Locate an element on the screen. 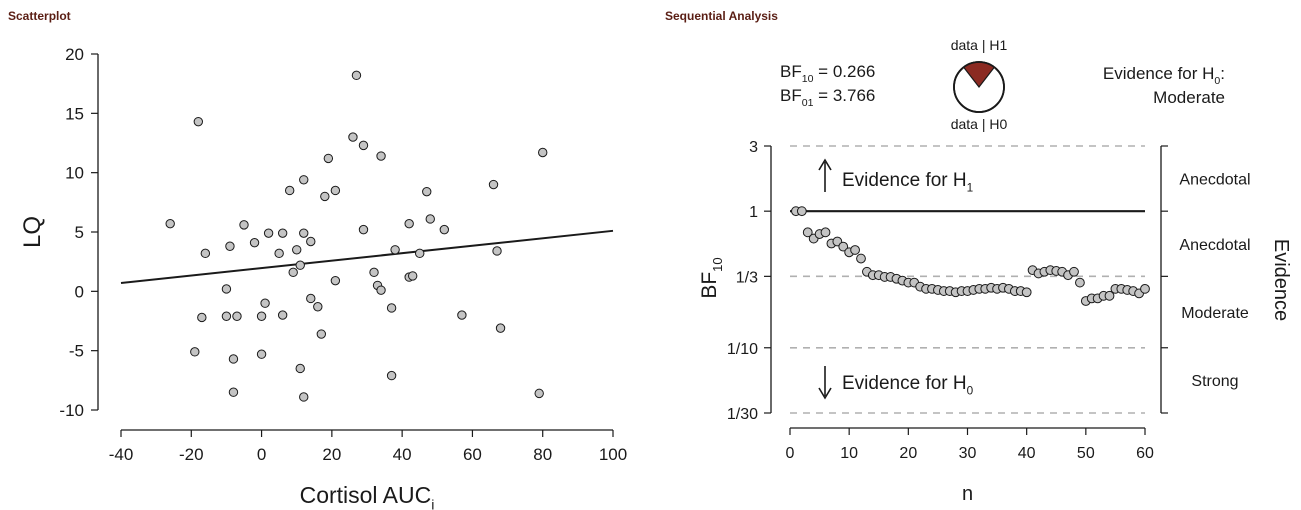 The width and height of the screenshot is (1301, 510). evidence-conclusion-line1: Evidence for H0: is located at coordinates (1164, 75).